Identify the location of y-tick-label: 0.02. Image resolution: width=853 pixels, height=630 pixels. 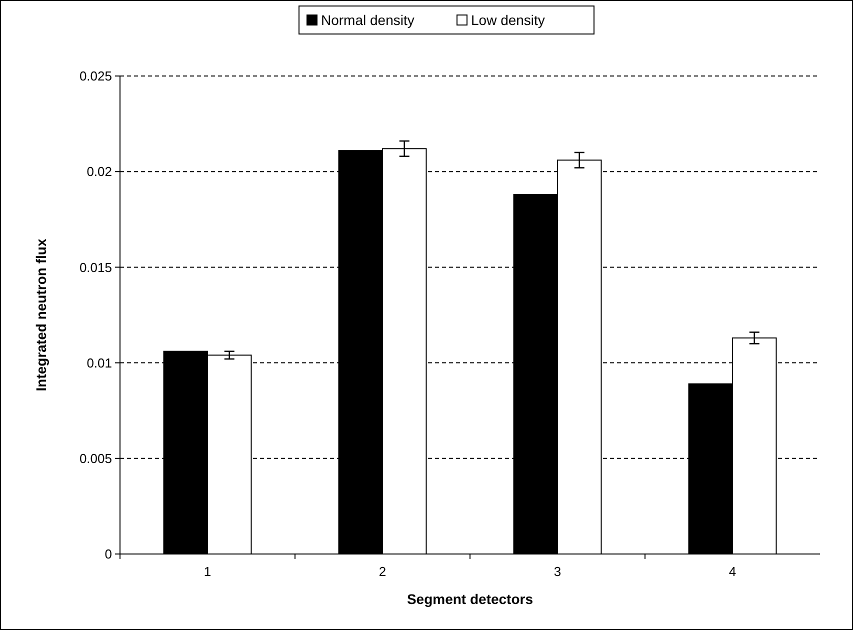
(99, 172).